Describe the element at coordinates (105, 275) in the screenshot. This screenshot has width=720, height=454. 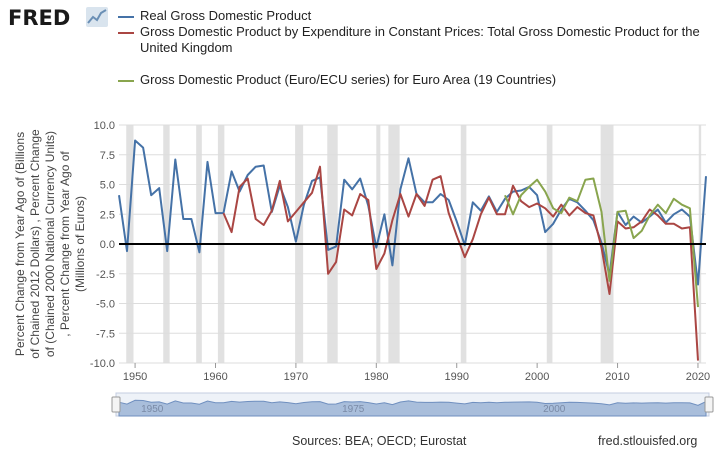
I see `y-tick-label: -2.5` at that location.